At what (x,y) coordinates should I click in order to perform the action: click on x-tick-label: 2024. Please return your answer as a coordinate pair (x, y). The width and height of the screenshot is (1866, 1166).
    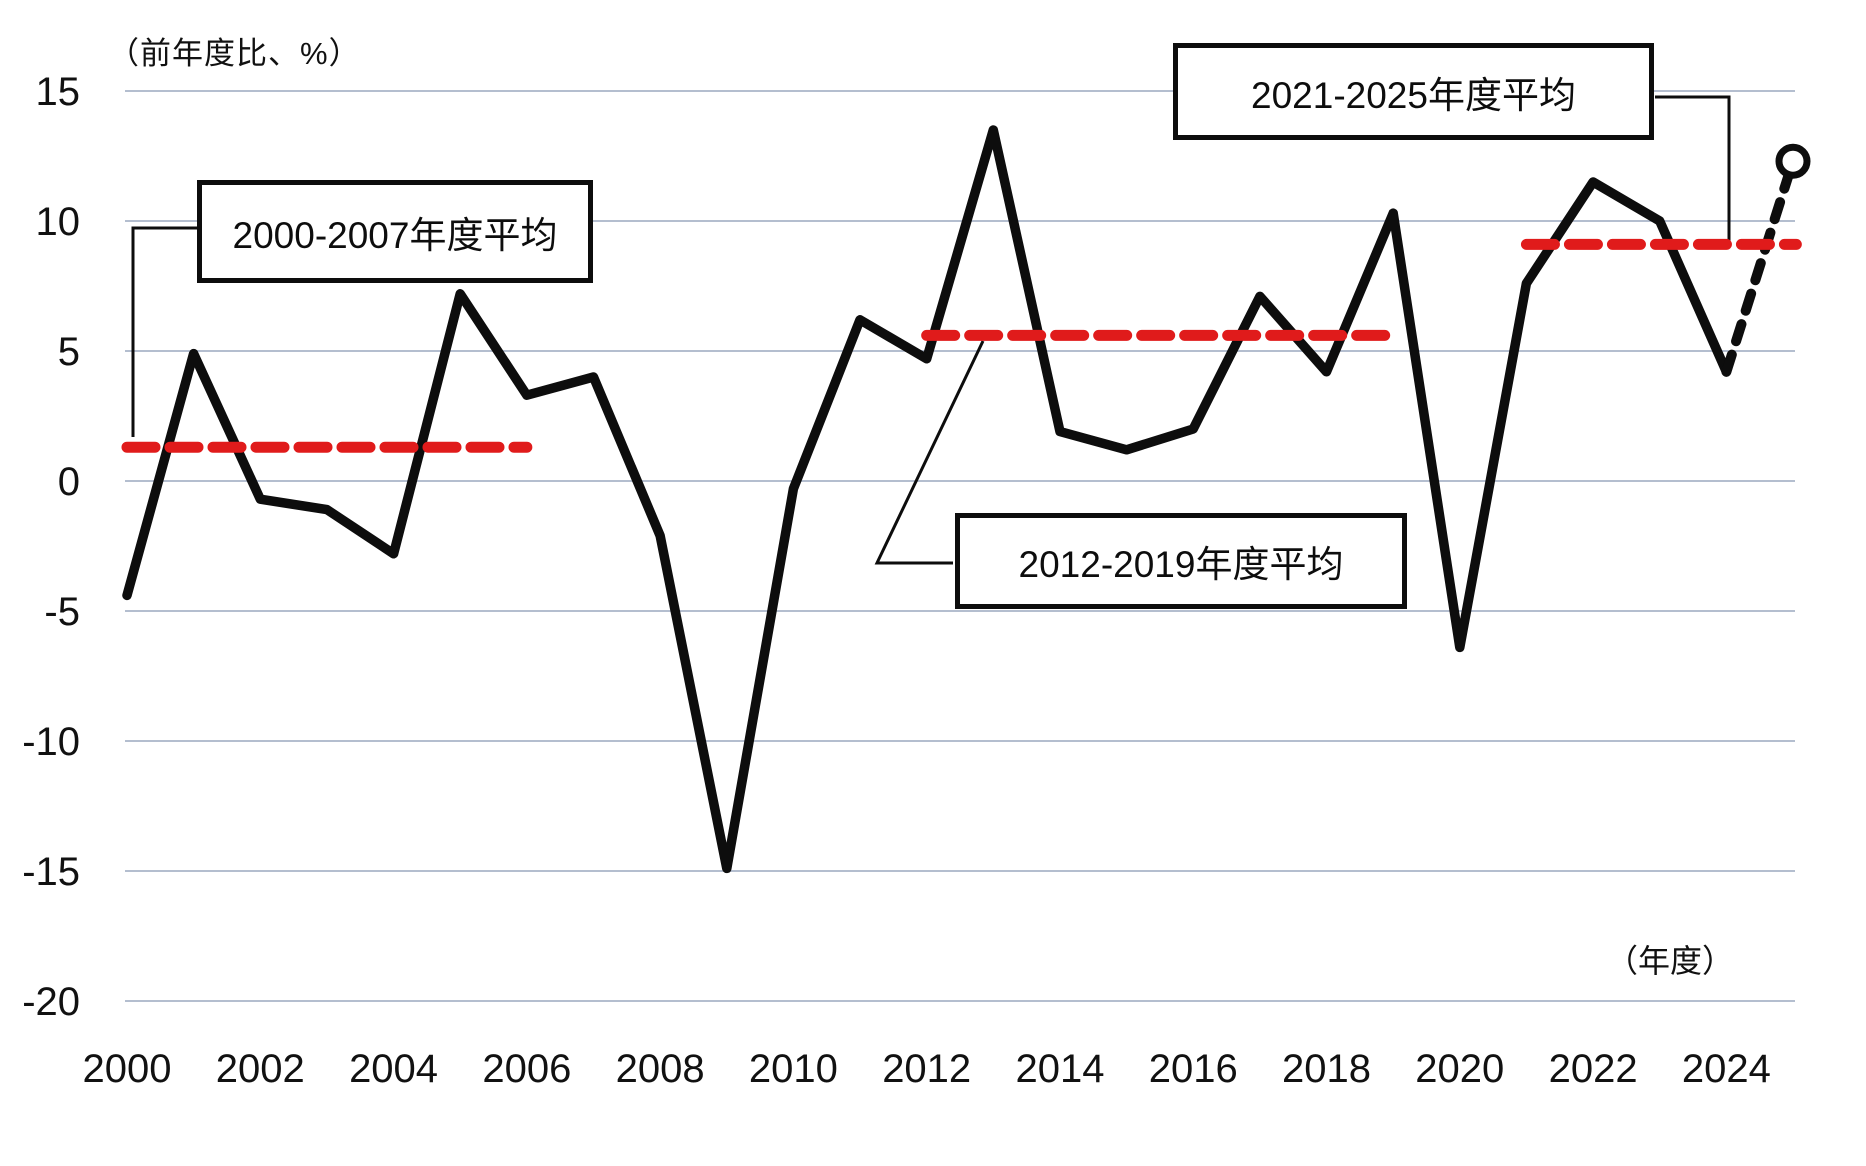
    Looking at the image, I should click on (1726, 1069).